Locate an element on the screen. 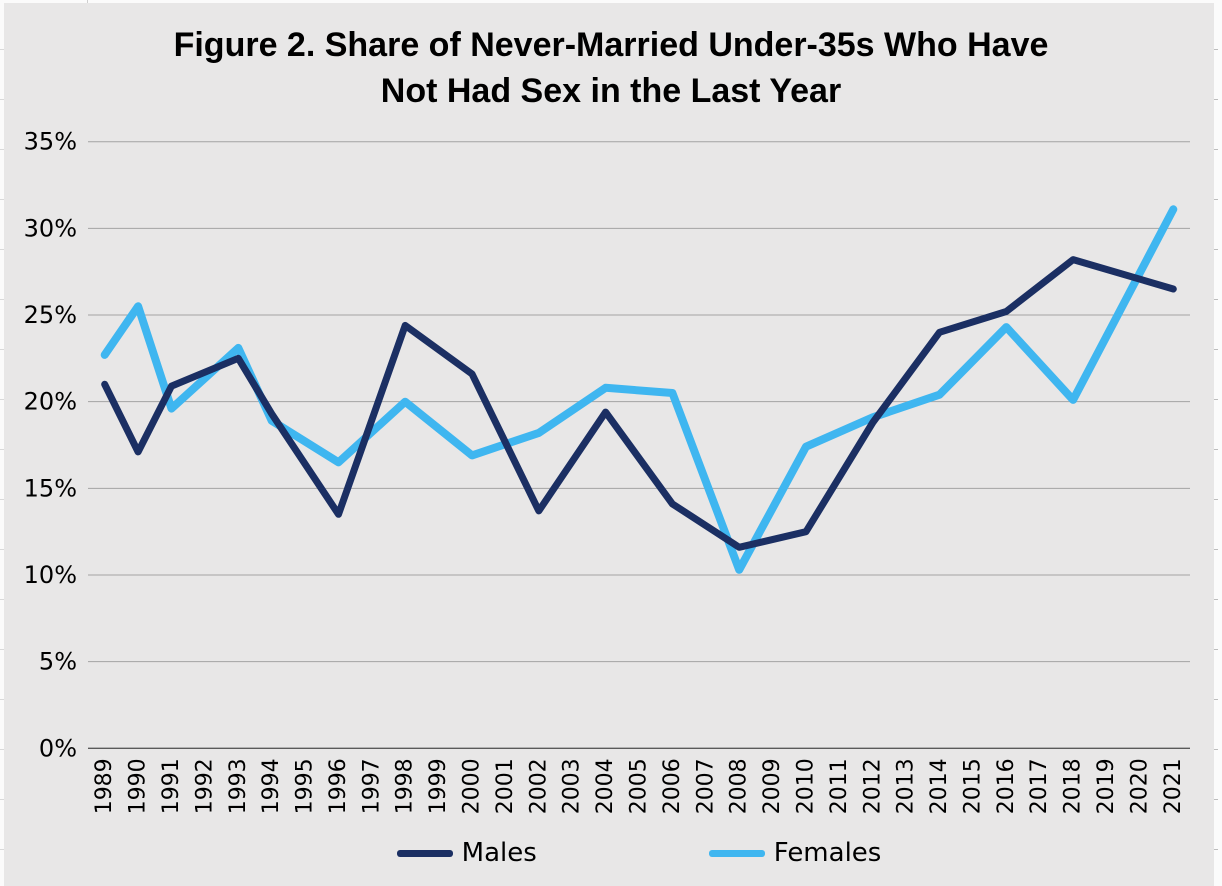  legend-label-males: Males is located at coordinates (499, 853).